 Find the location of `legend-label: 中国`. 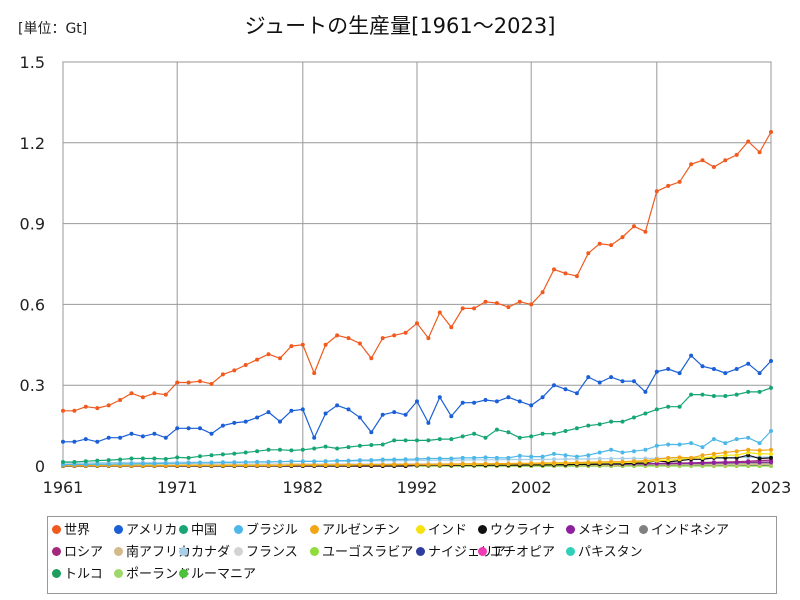

legend-label: 中国 is located at coordinates (204, 530).